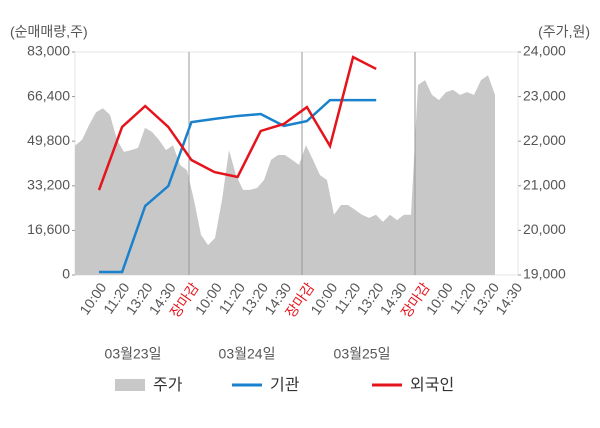 This screenshot has height=428, width=600. I want to click on legend-label: 외국인, so click(432, 385).